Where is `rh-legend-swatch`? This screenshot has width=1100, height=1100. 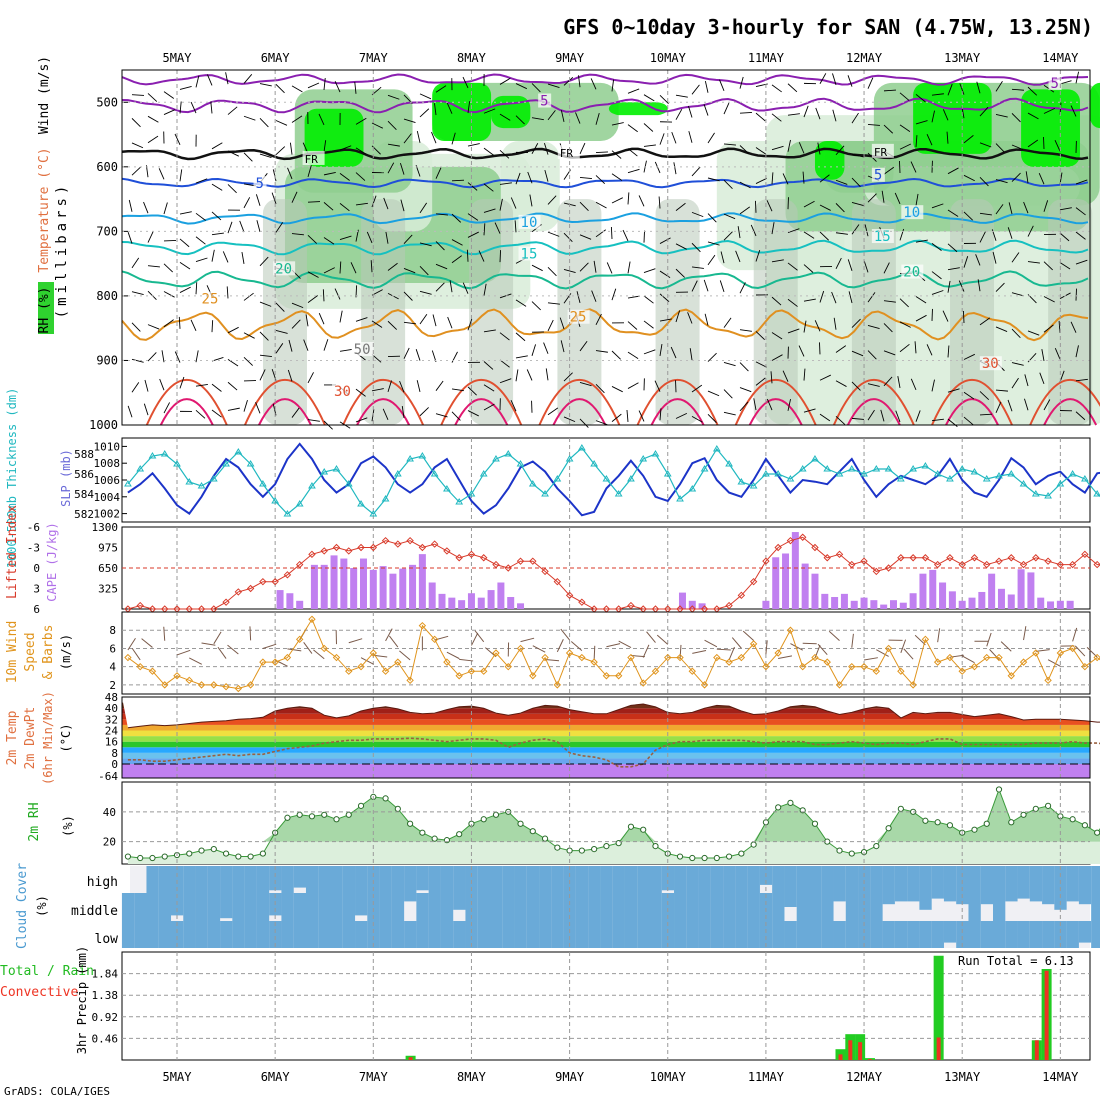
rh-legend-swatch is located at coordinates (46, 308).